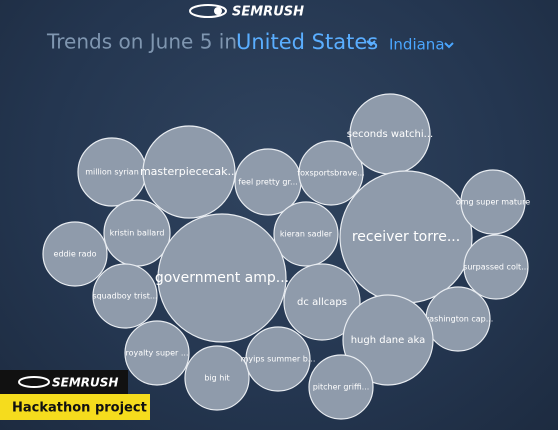 The height and width of the screenshot is (430, 558). I want to click on trend-label: hugh dane aka, so click(388, 340).